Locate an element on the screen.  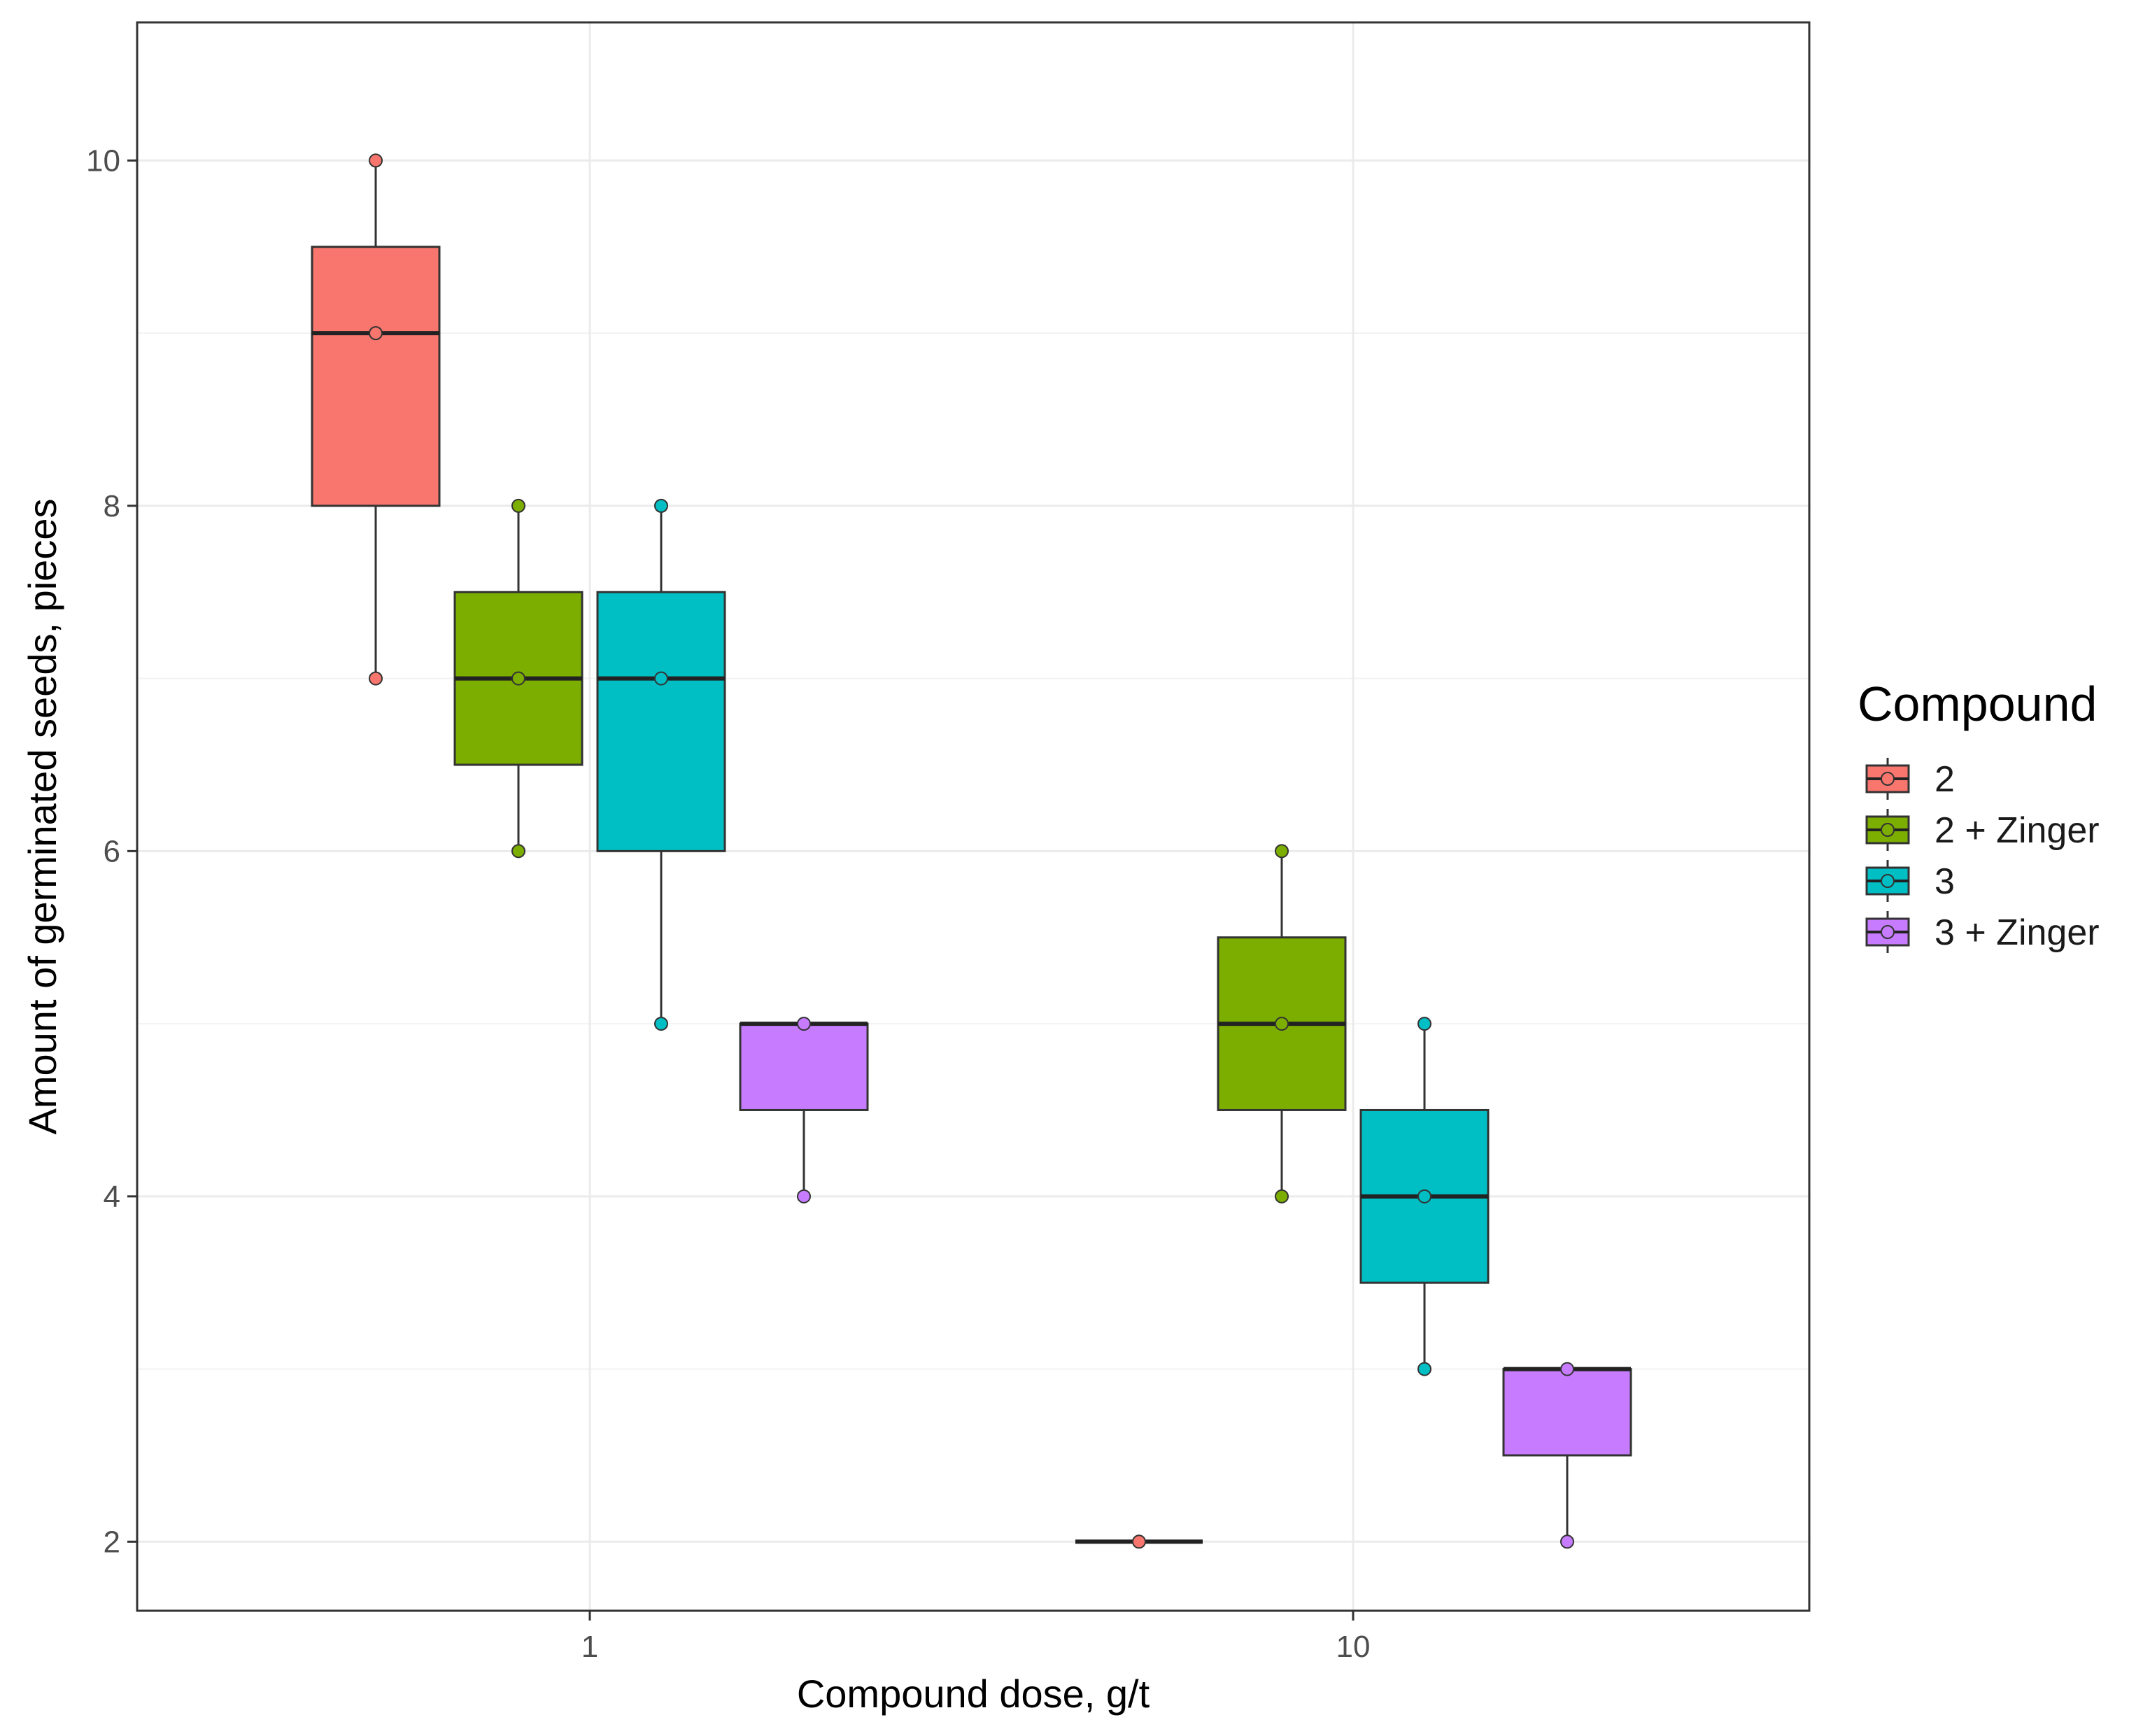
legend-title: Compound is located at coordinates (1977, 704).